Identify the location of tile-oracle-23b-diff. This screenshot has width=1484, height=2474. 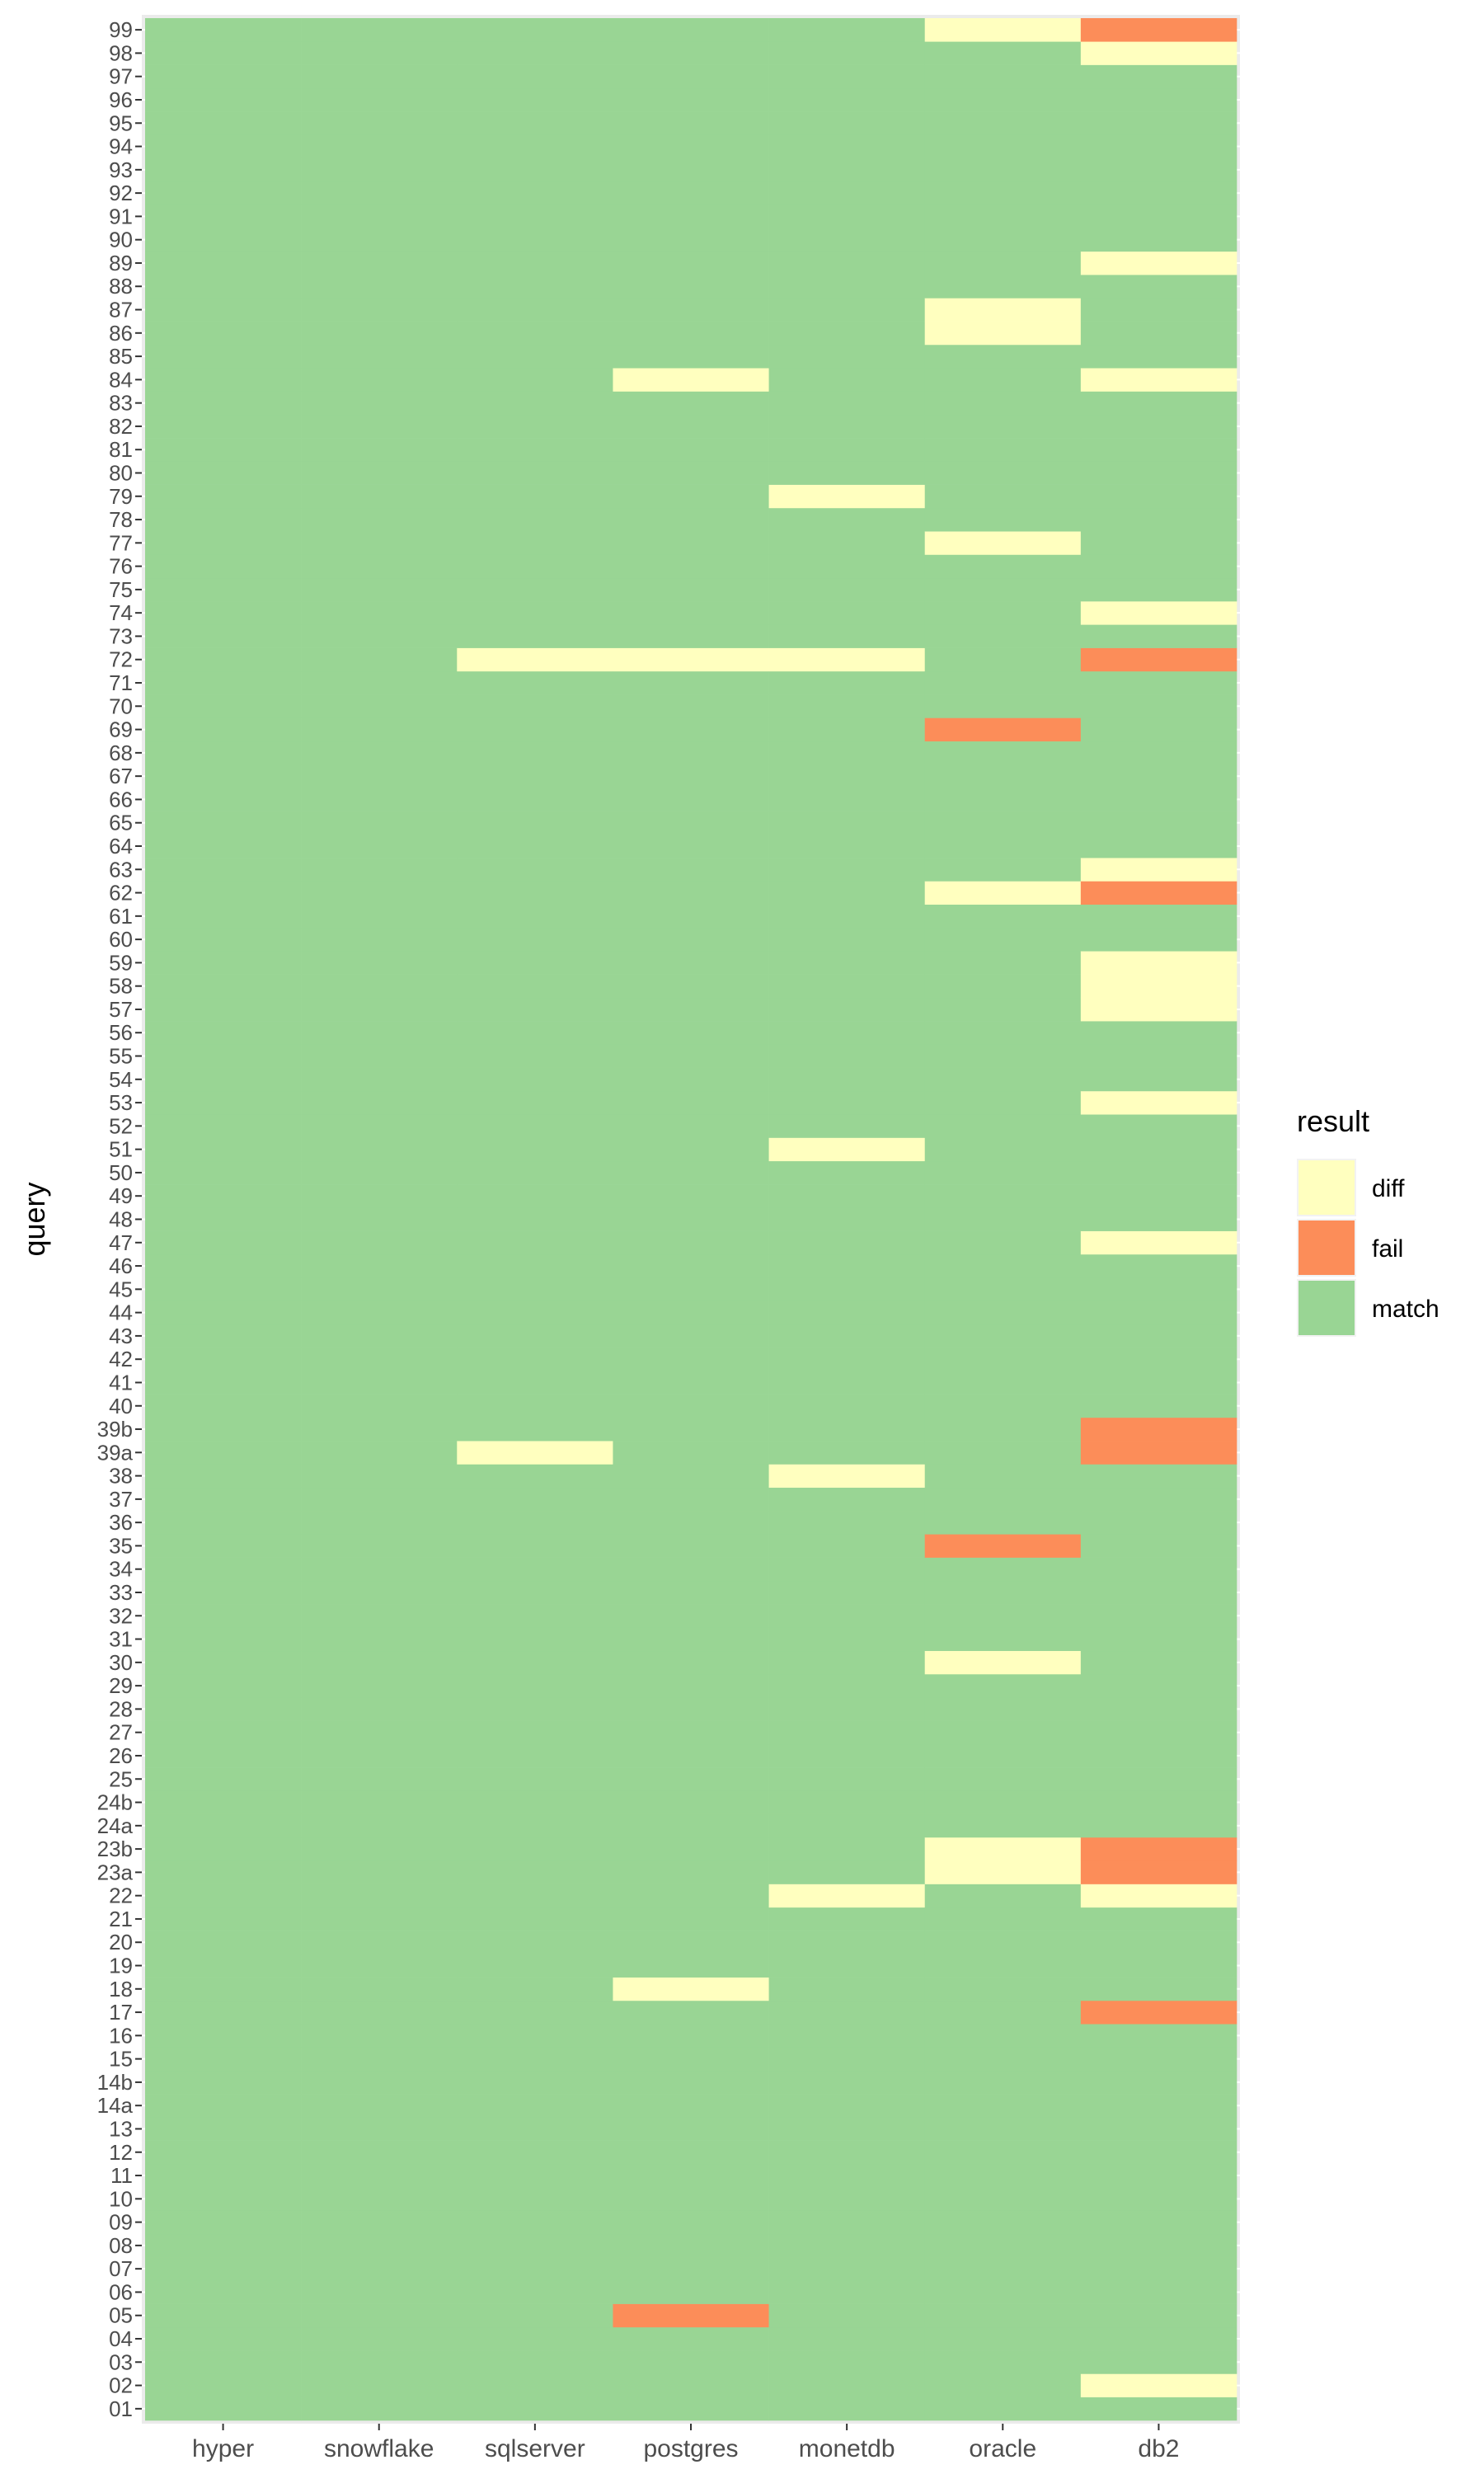
(1003, 1849).